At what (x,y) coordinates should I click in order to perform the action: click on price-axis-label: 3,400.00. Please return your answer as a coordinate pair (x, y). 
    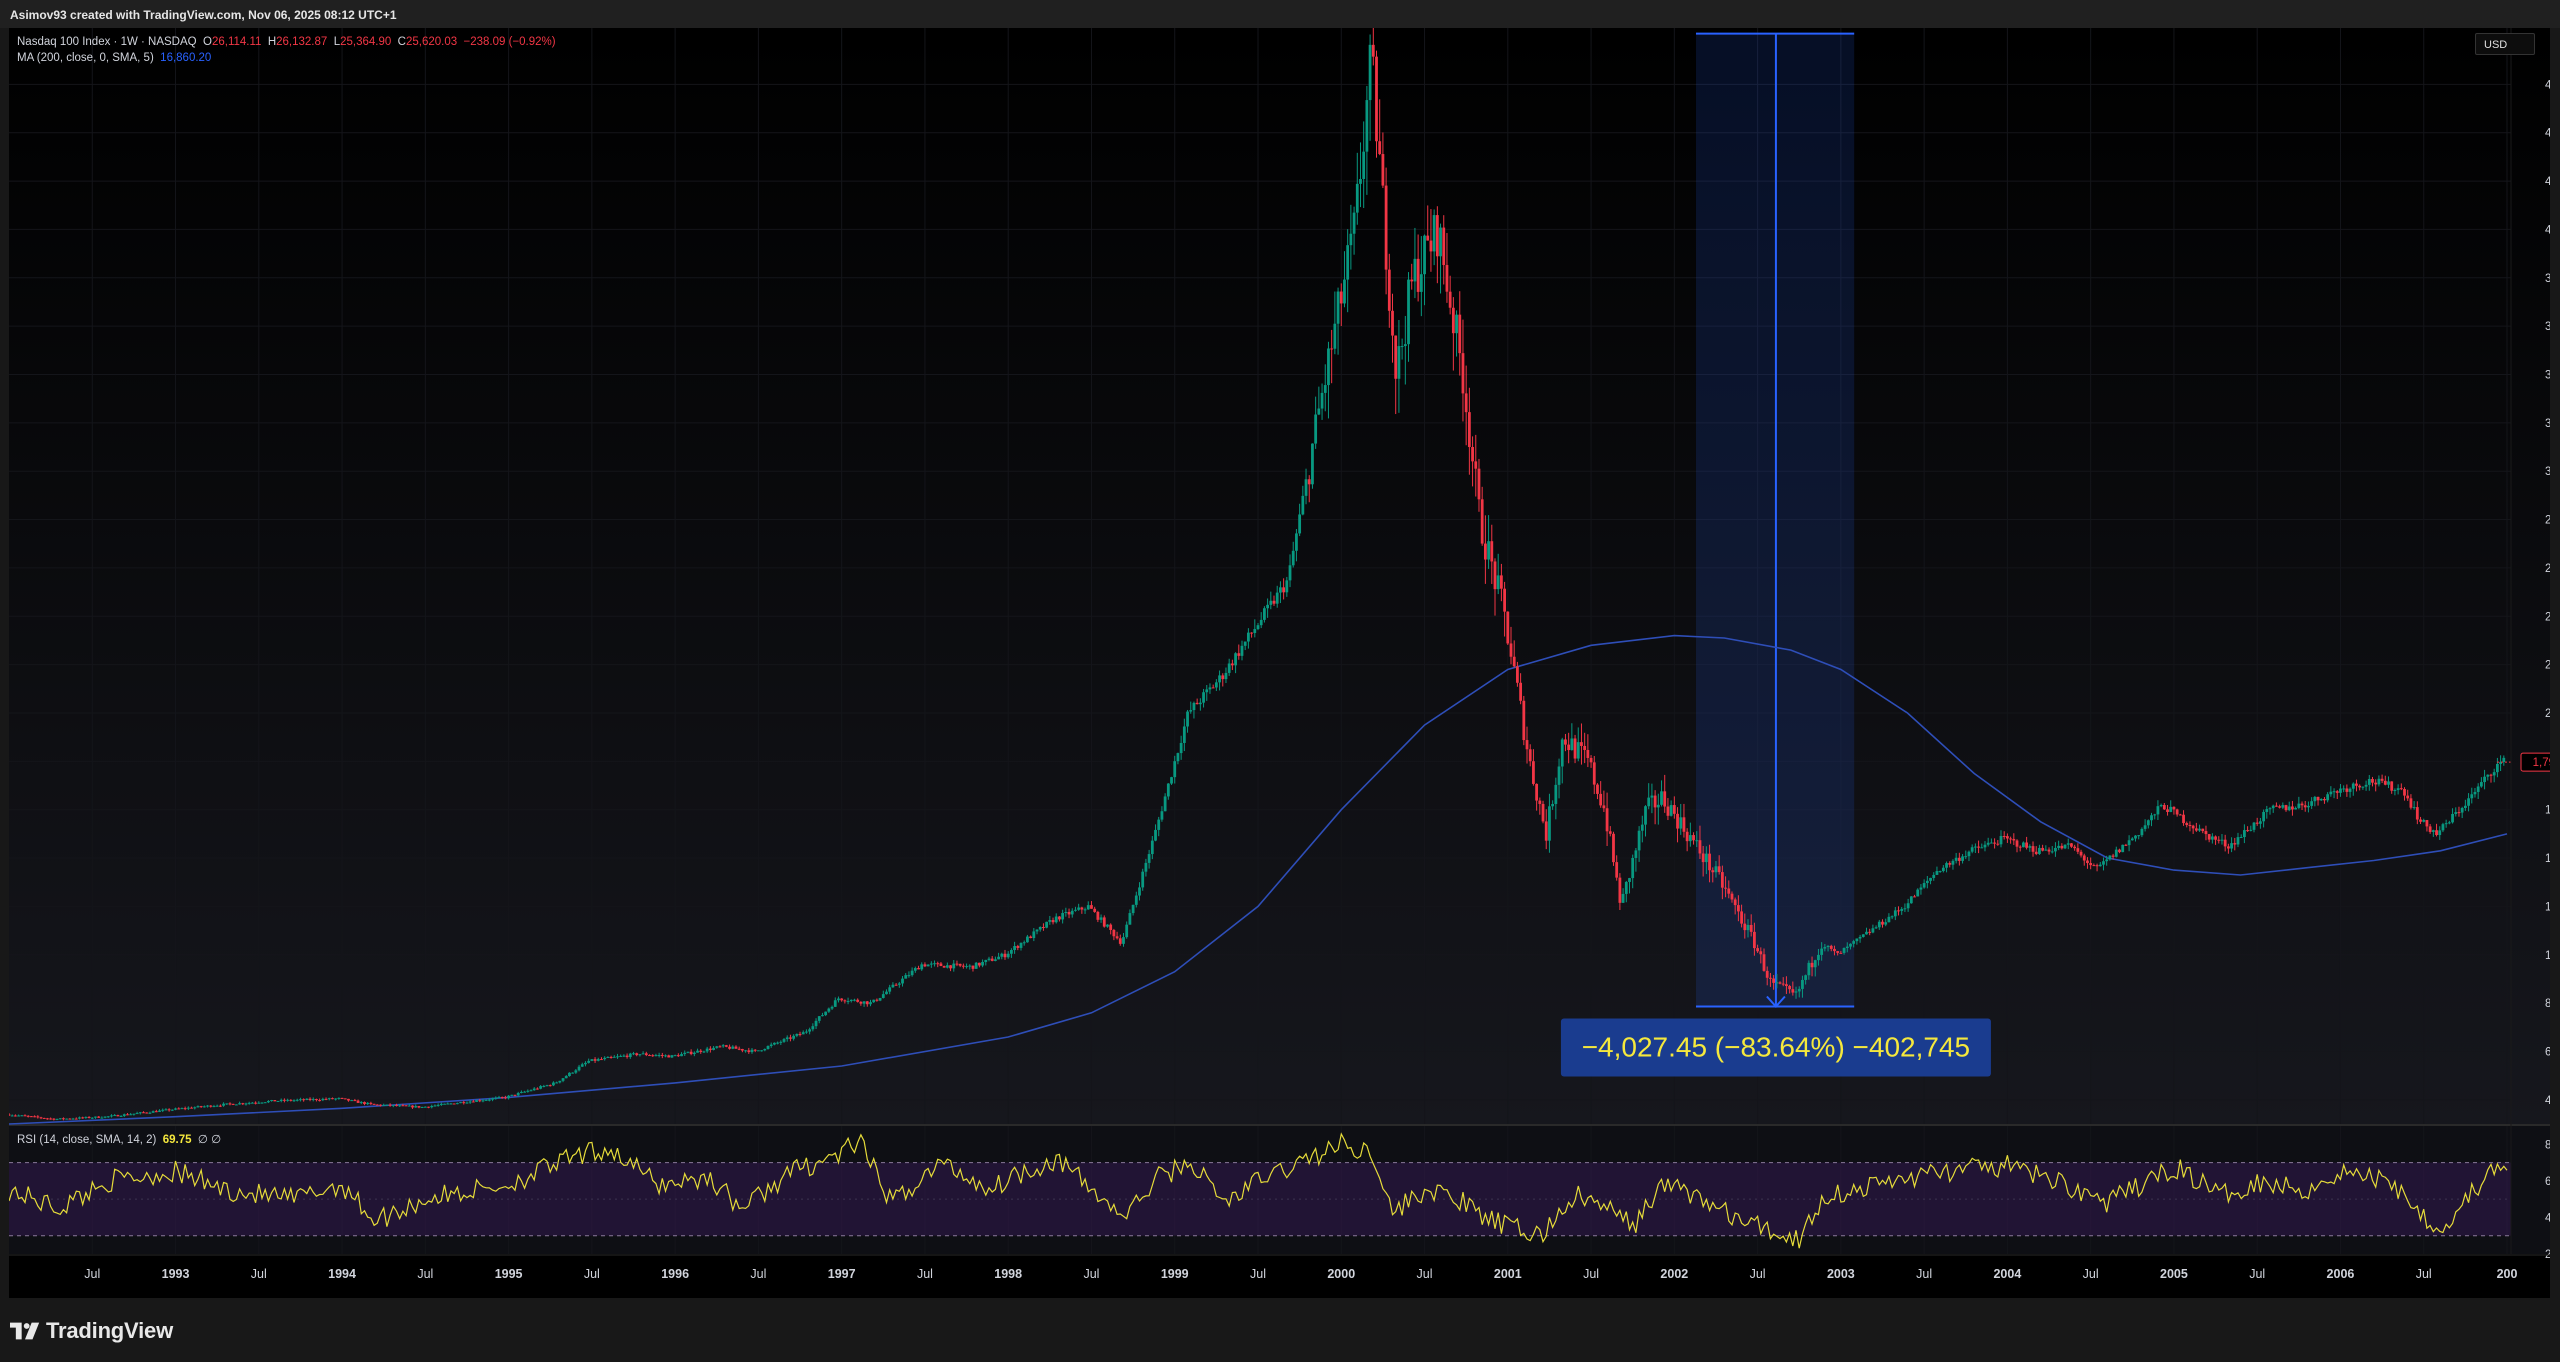
    Looking at the image, I should click on (2547, 375).